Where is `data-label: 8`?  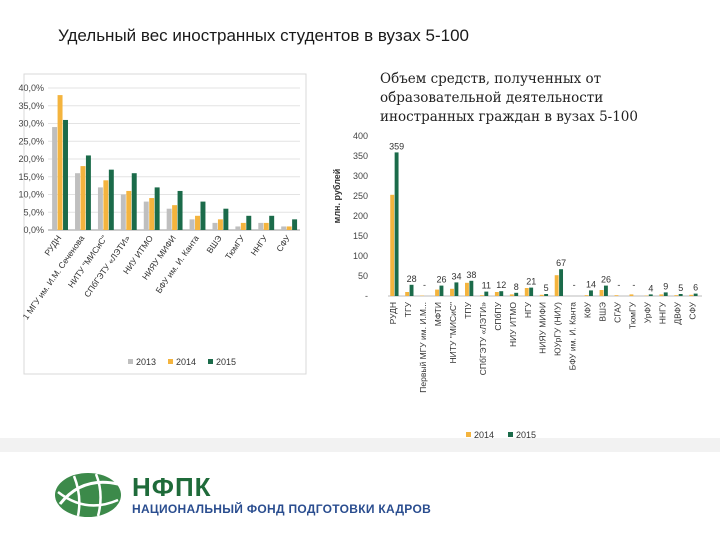 data-label: 8 is located at coordinates (516, 287).